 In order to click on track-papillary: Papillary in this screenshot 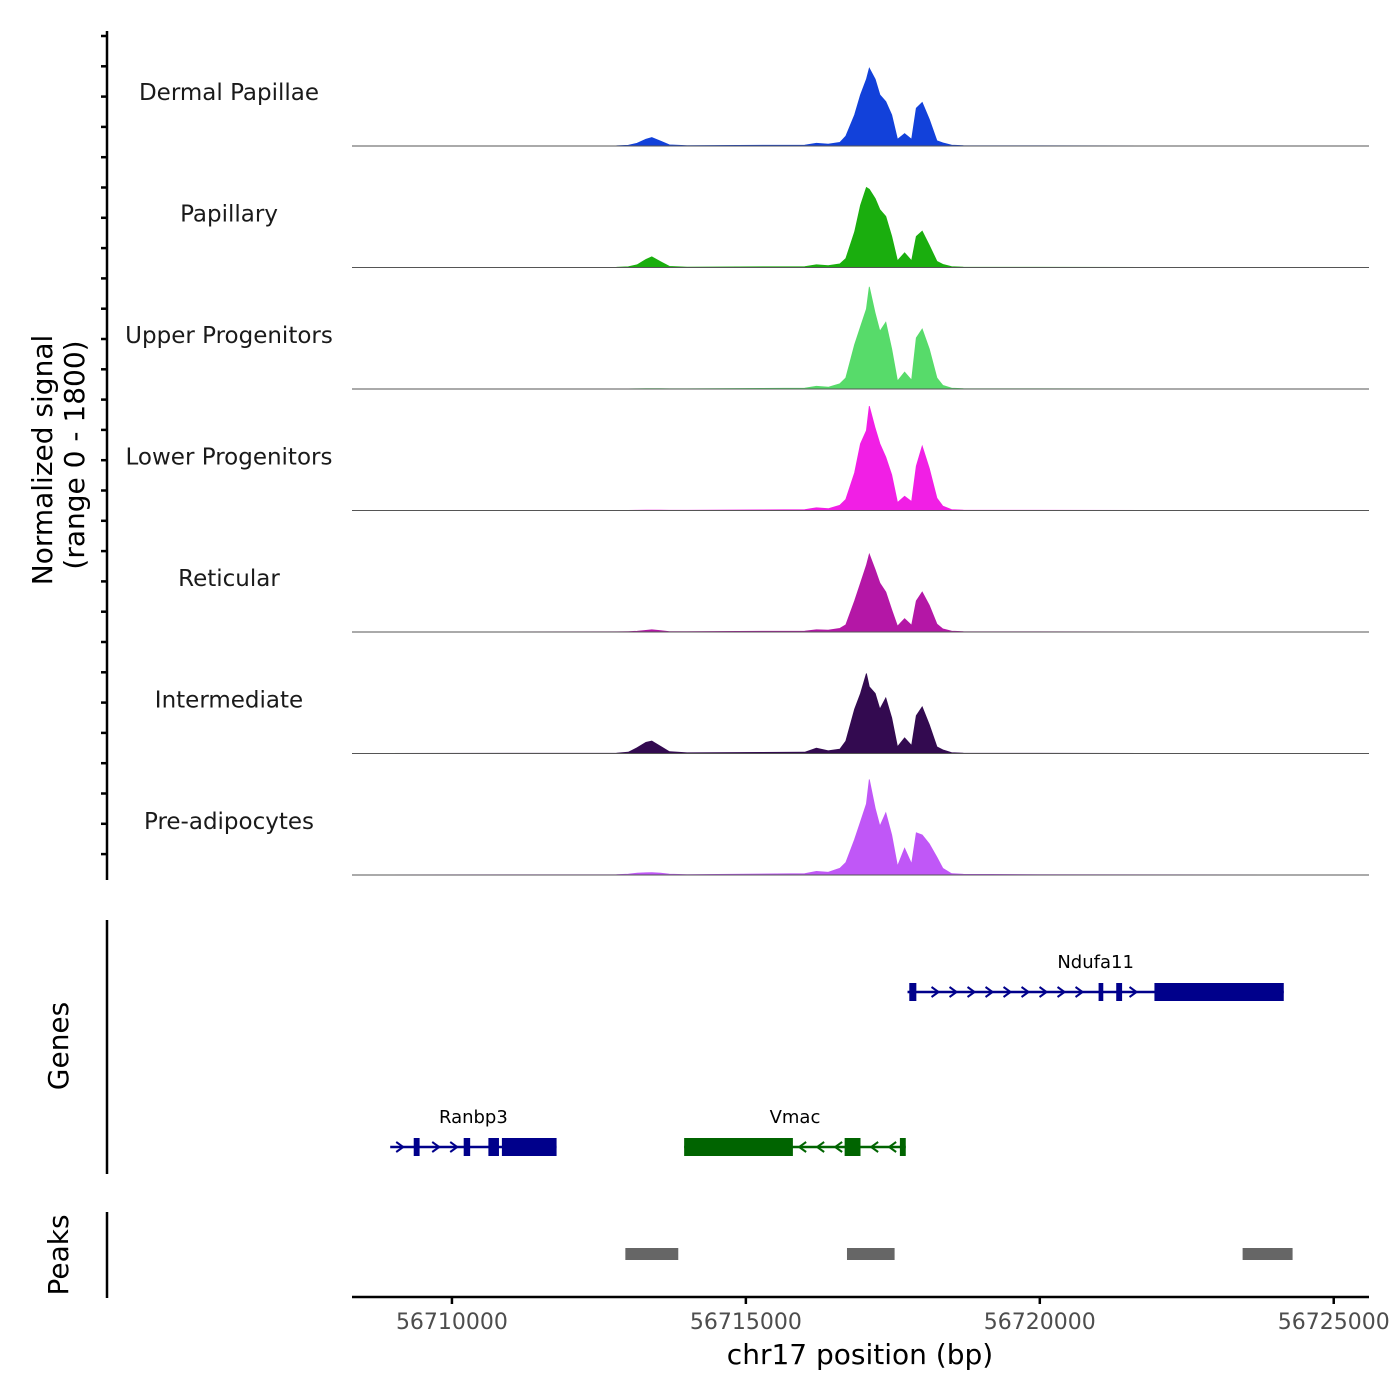, I will do `click(775, 227)`.